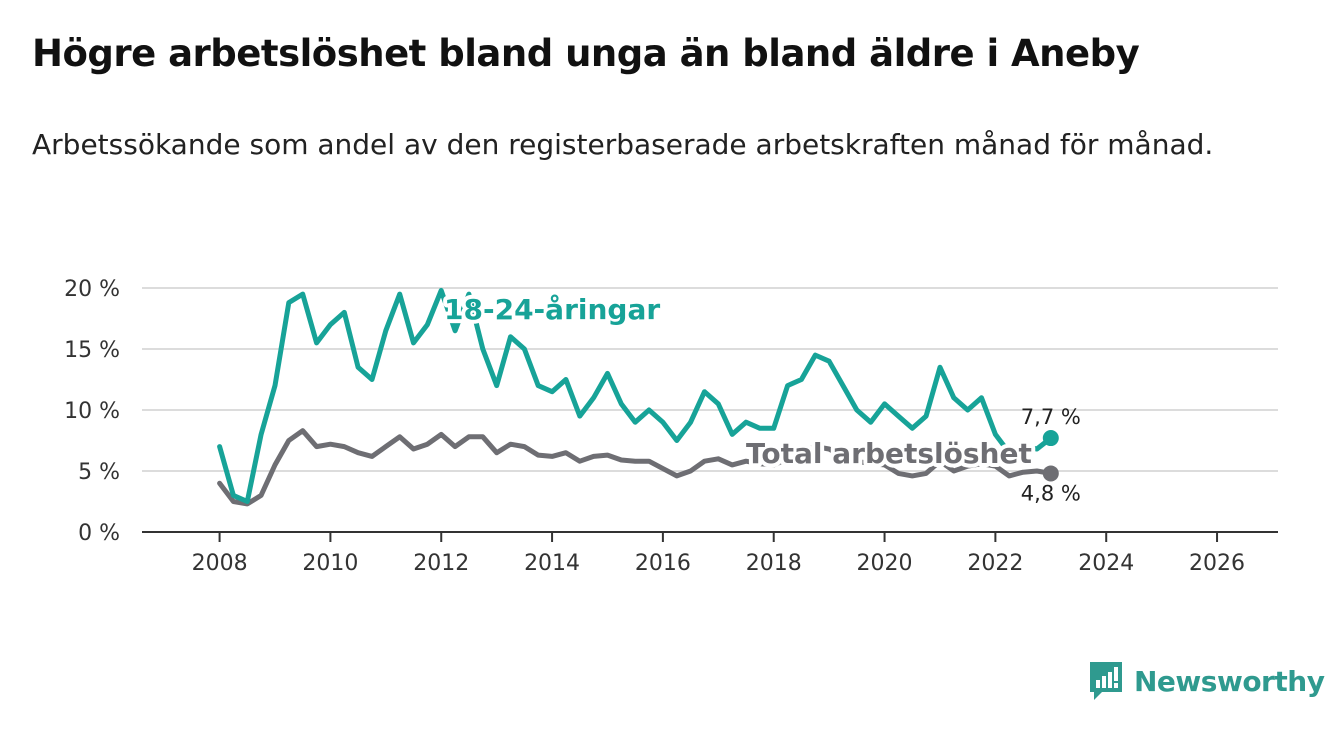 The height and width of the screenshot is (734, 1340). What do you see at coordinates (889, 453) in the screenshot?
I see `series-label-total: Total arbetslöshet` at bounding box center [889, 453].